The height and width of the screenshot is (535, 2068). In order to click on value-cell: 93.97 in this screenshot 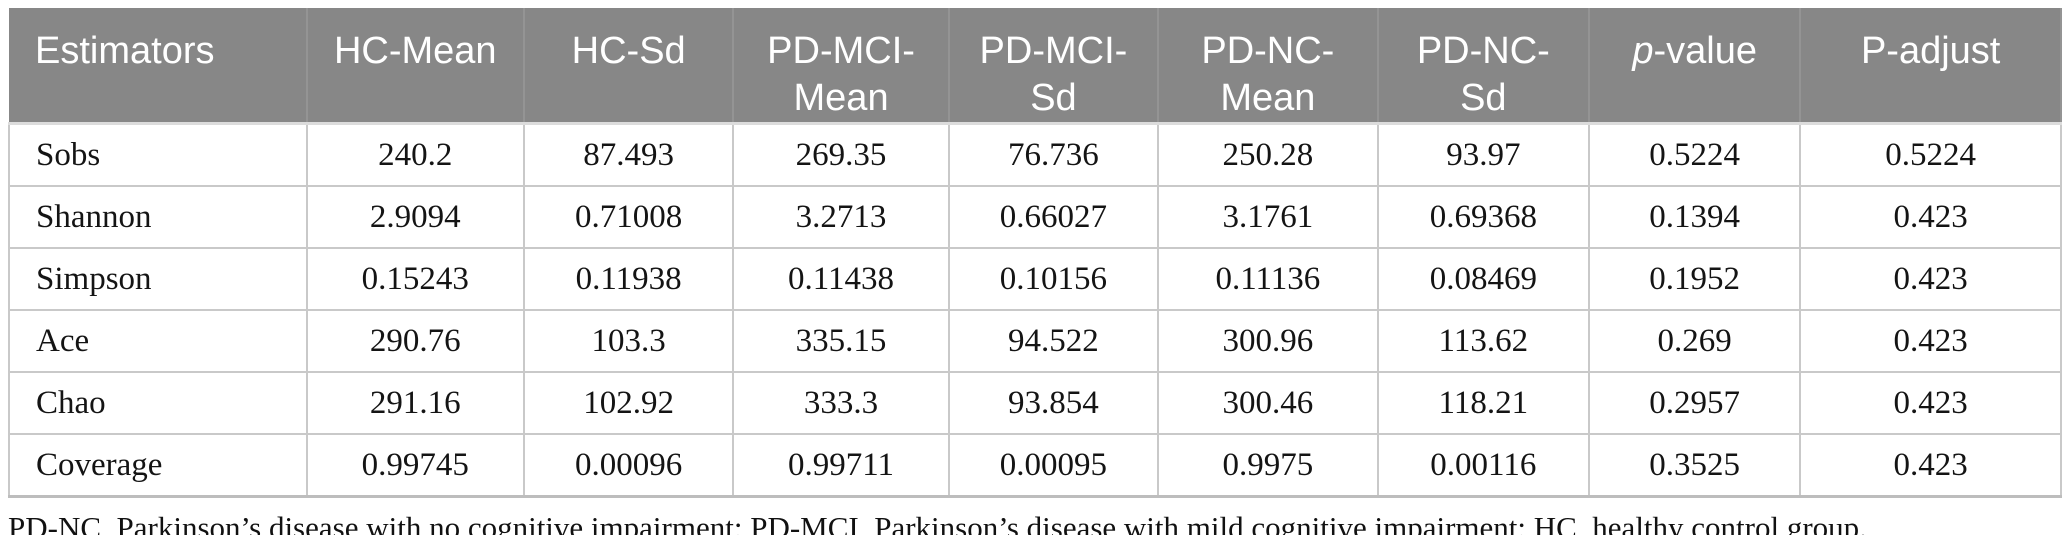, I will do `click(1483, 155)`.